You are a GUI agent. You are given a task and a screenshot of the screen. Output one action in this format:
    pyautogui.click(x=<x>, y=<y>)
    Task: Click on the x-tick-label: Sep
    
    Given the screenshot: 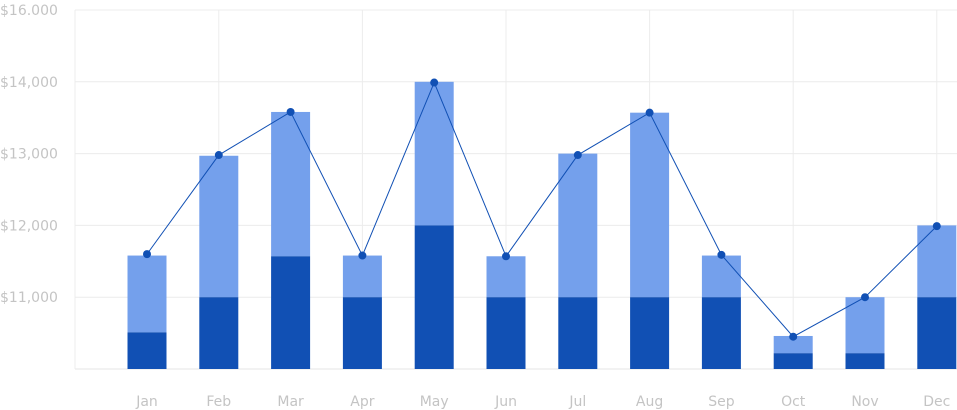 What is the action you would take?
    pyautogui.click(x=721, y=402)
    